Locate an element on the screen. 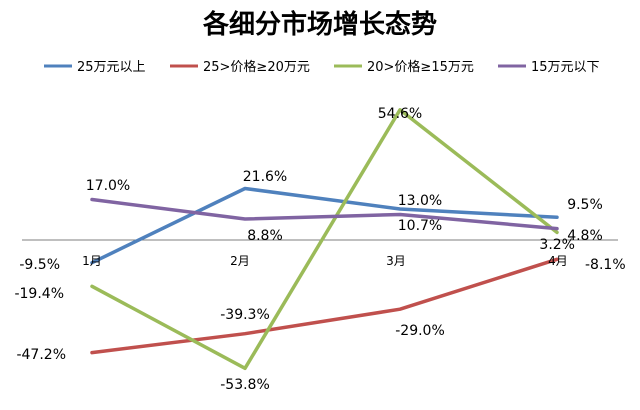 The height and width of the screenshot is (410, 640). data-label: 8.8% is located at coordinates (265, 236).